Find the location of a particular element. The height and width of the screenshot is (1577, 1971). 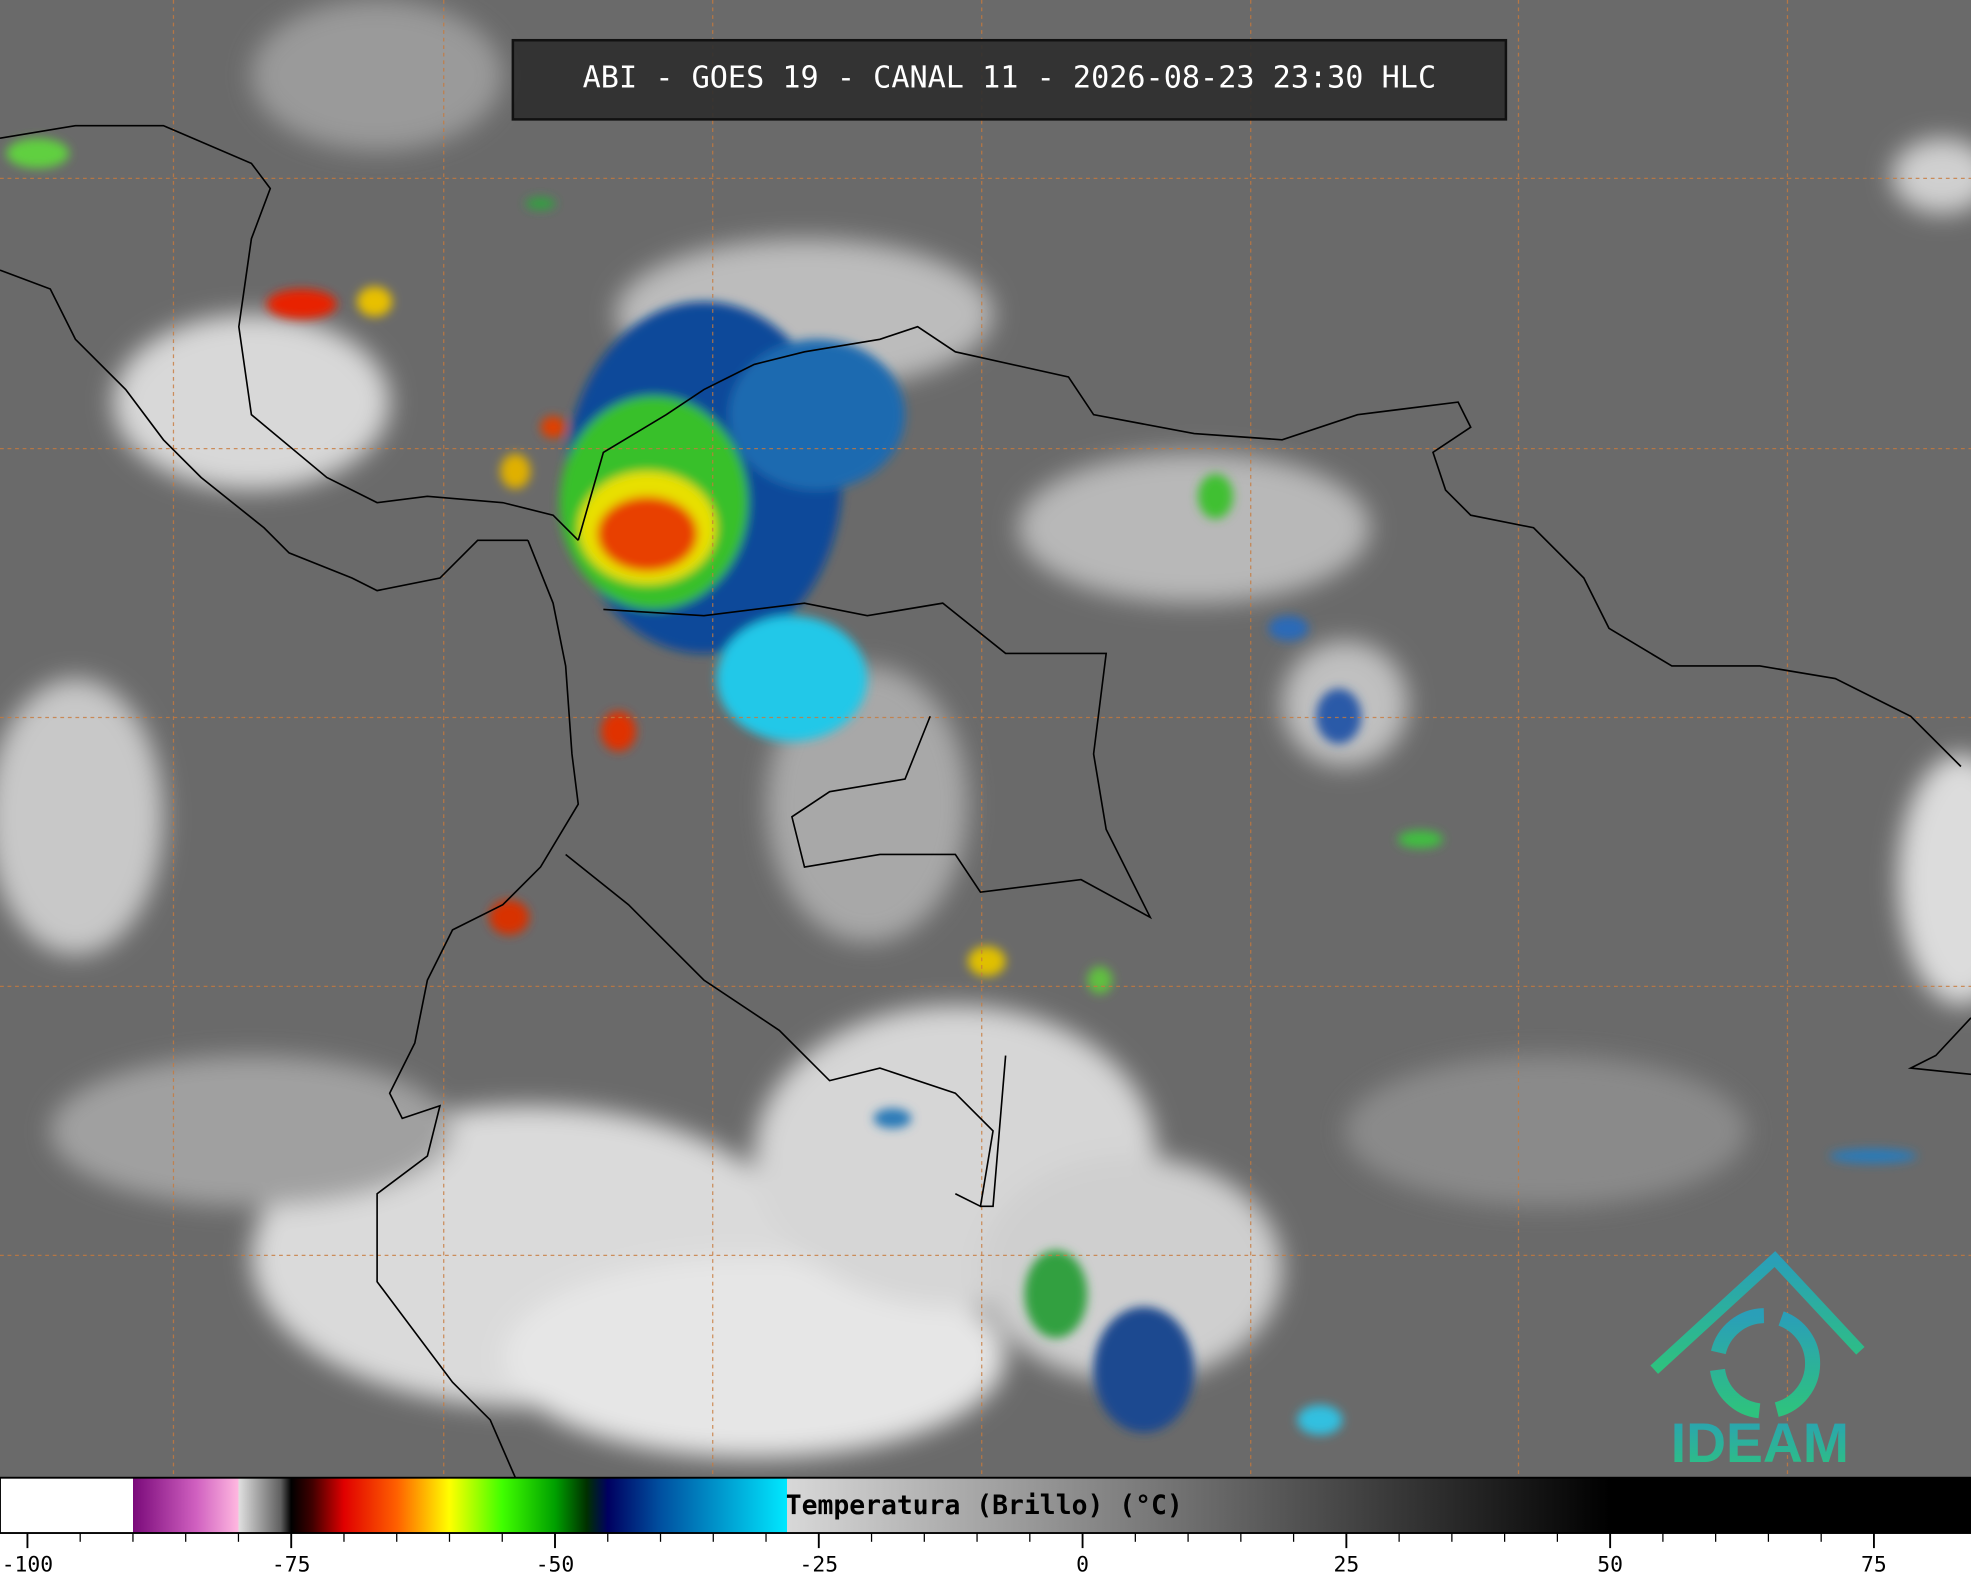

tick-label: 0 is located at coordinates (1082, 1565).